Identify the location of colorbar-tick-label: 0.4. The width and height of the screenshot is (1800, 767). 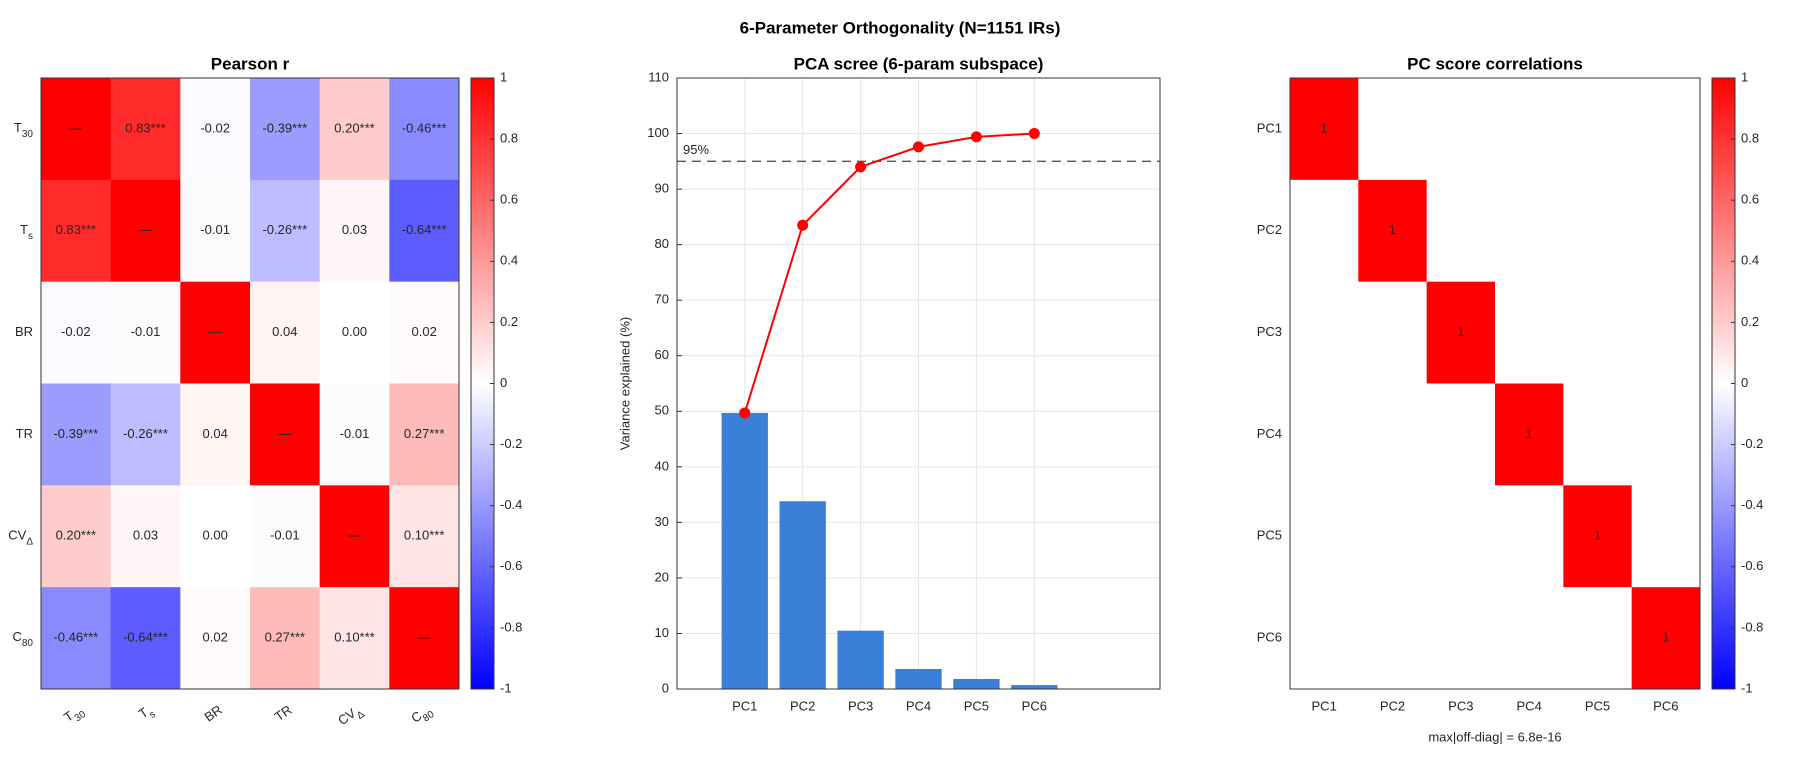
(1750, 260).